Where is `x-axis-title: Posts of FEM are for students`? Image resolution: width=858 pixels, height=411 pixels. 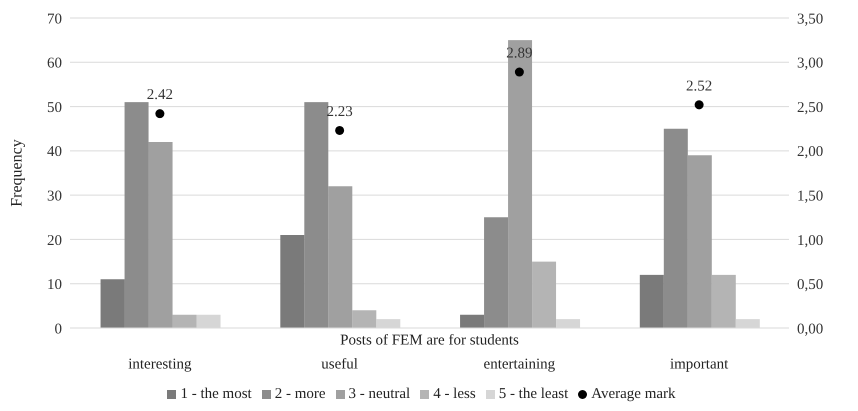 x-axis-title: Posts of FEM are for students is located at coordinates (430, 340).